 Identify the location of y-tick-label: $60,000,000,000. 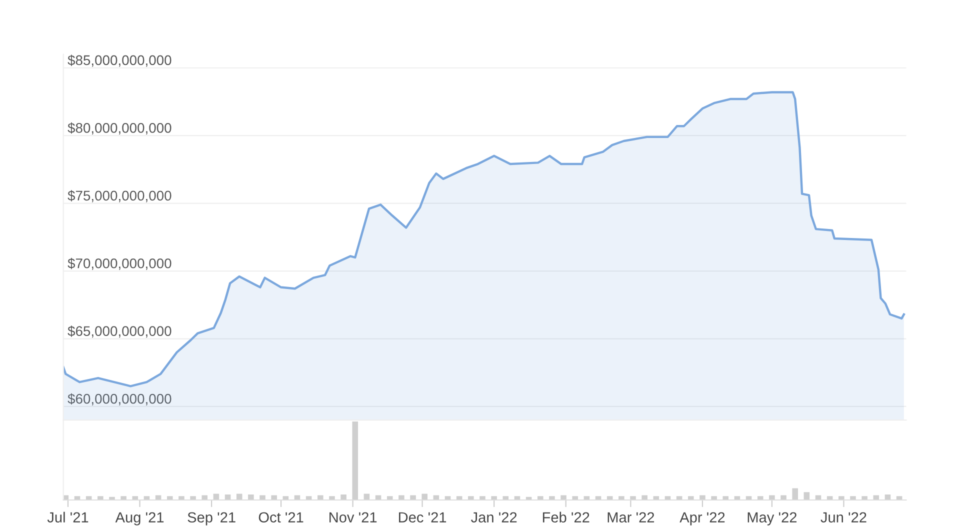
(120, 399).